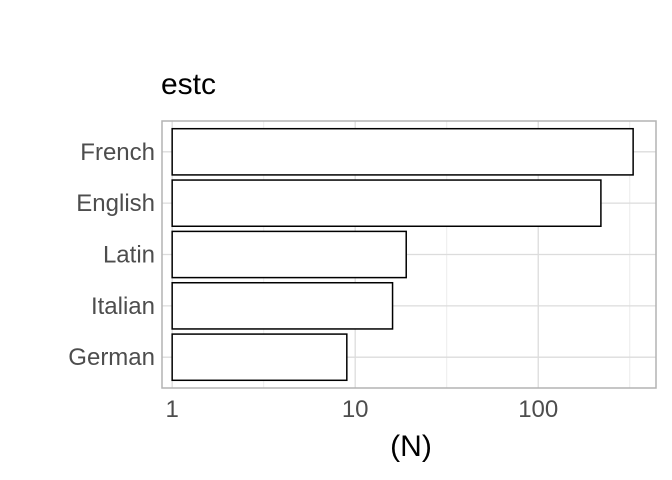 The image size is (672, 480). I want to click on y-tick-label: German, so click(111, 357).